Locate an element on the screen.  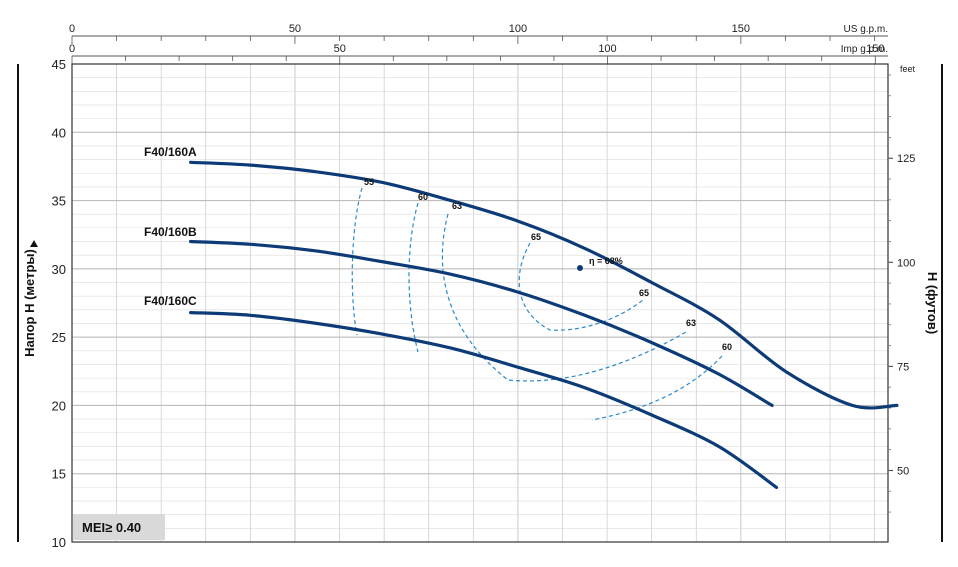
y-axis-arrow-icon is located at coordinates (34, 243).